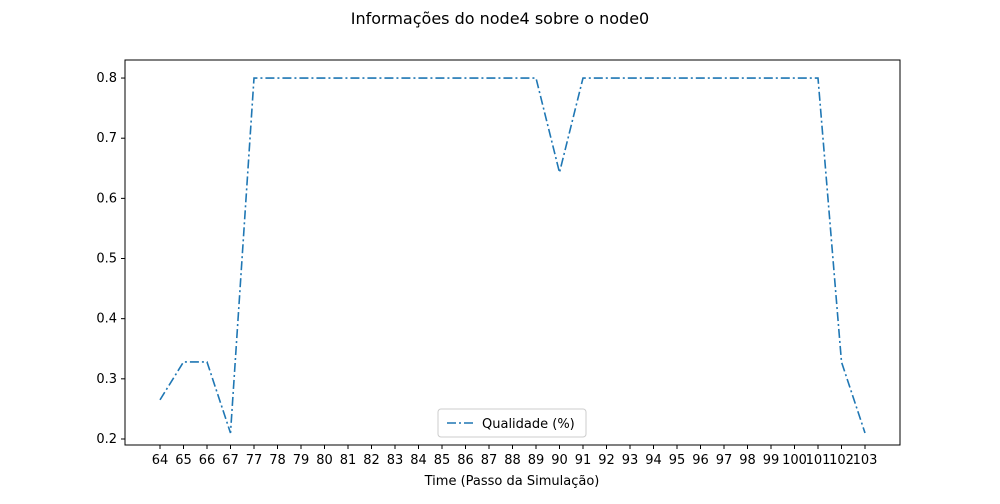  What do you see at coordinates (395, 460) in the screenshot?
I see `x-tick-label: 83` at bounding box center [395, 460].